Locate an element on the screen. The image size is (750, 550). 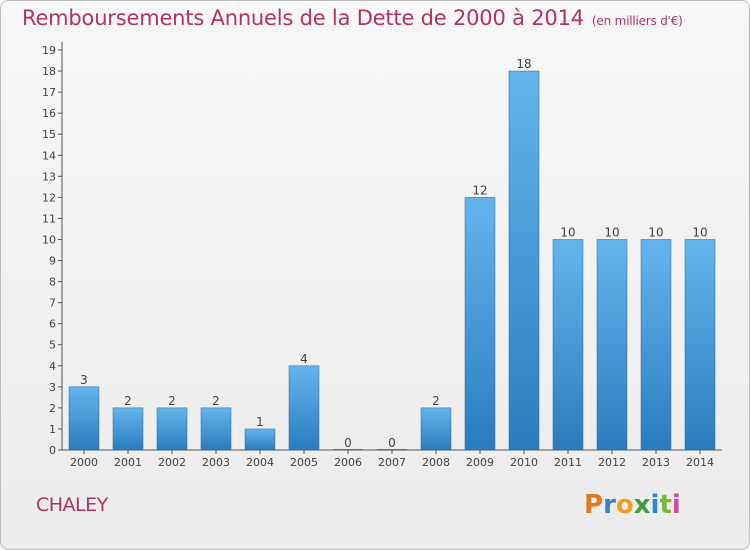
y-tick-label: 7 is located at coordinates (52, 303).